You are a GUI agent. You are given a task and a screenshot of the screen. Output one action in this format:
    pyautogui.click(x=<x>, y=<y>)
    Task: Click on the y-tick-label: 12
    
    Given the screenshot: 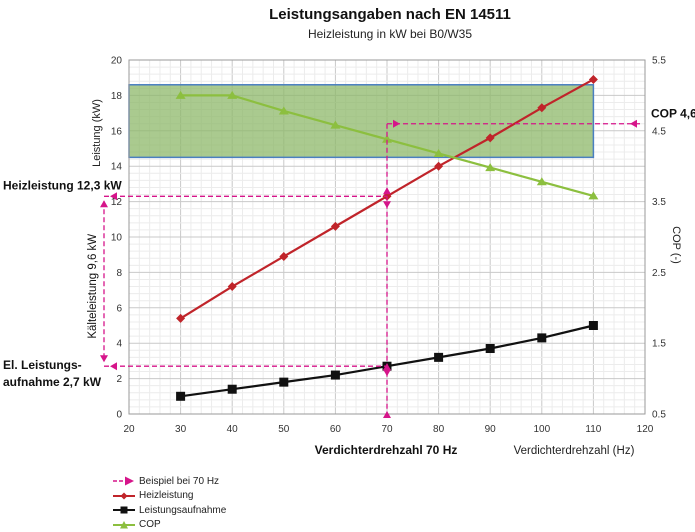 What is the action you would take?
    pyautogui.click(x=117, y=202)
    